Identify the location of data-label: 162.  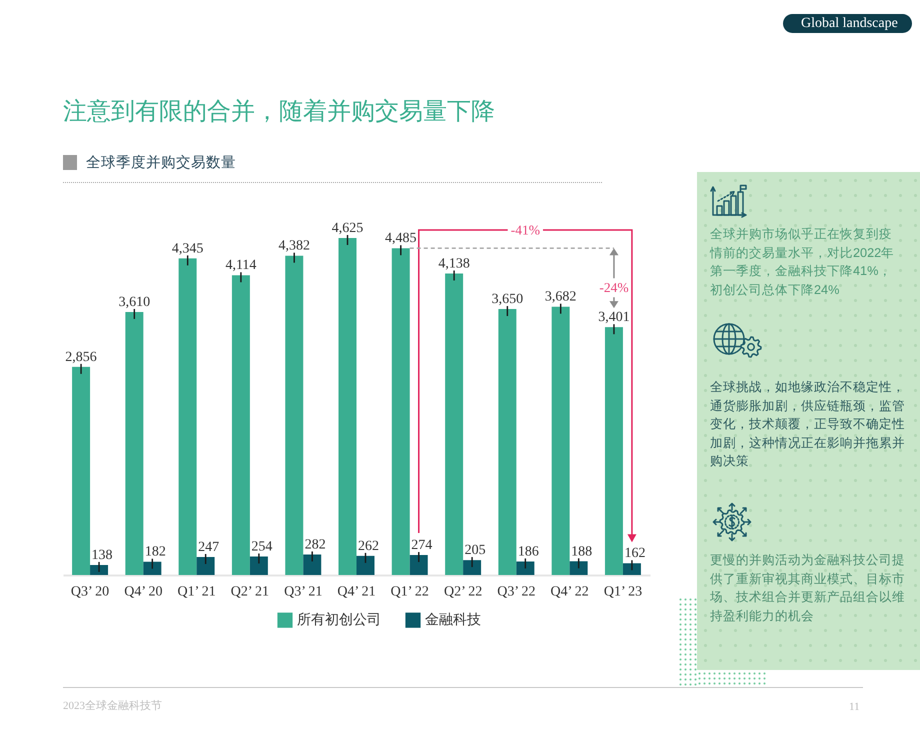
(635, 554).